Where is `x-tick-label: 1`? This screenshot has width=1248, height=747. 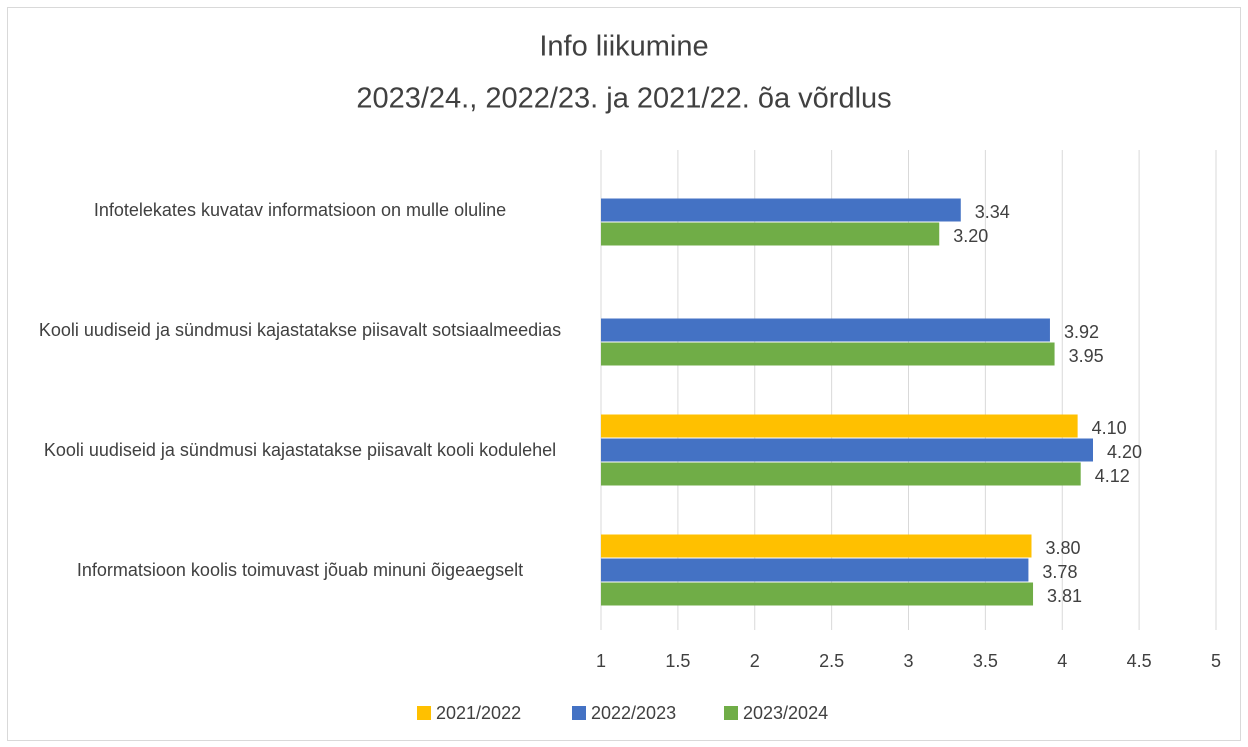 x-tick-label: 1 is located at coordinates (601, 661).